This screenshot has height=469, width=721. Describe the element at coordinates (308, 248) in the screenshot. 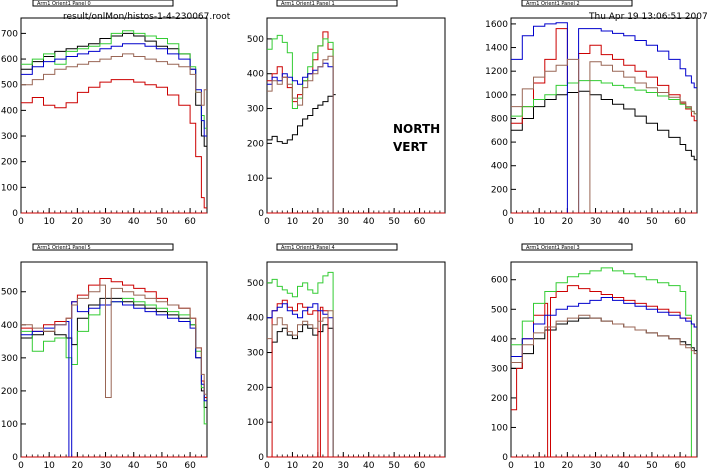

I see `panel-title: Arm1 Orient1 Panel 4` at that location.